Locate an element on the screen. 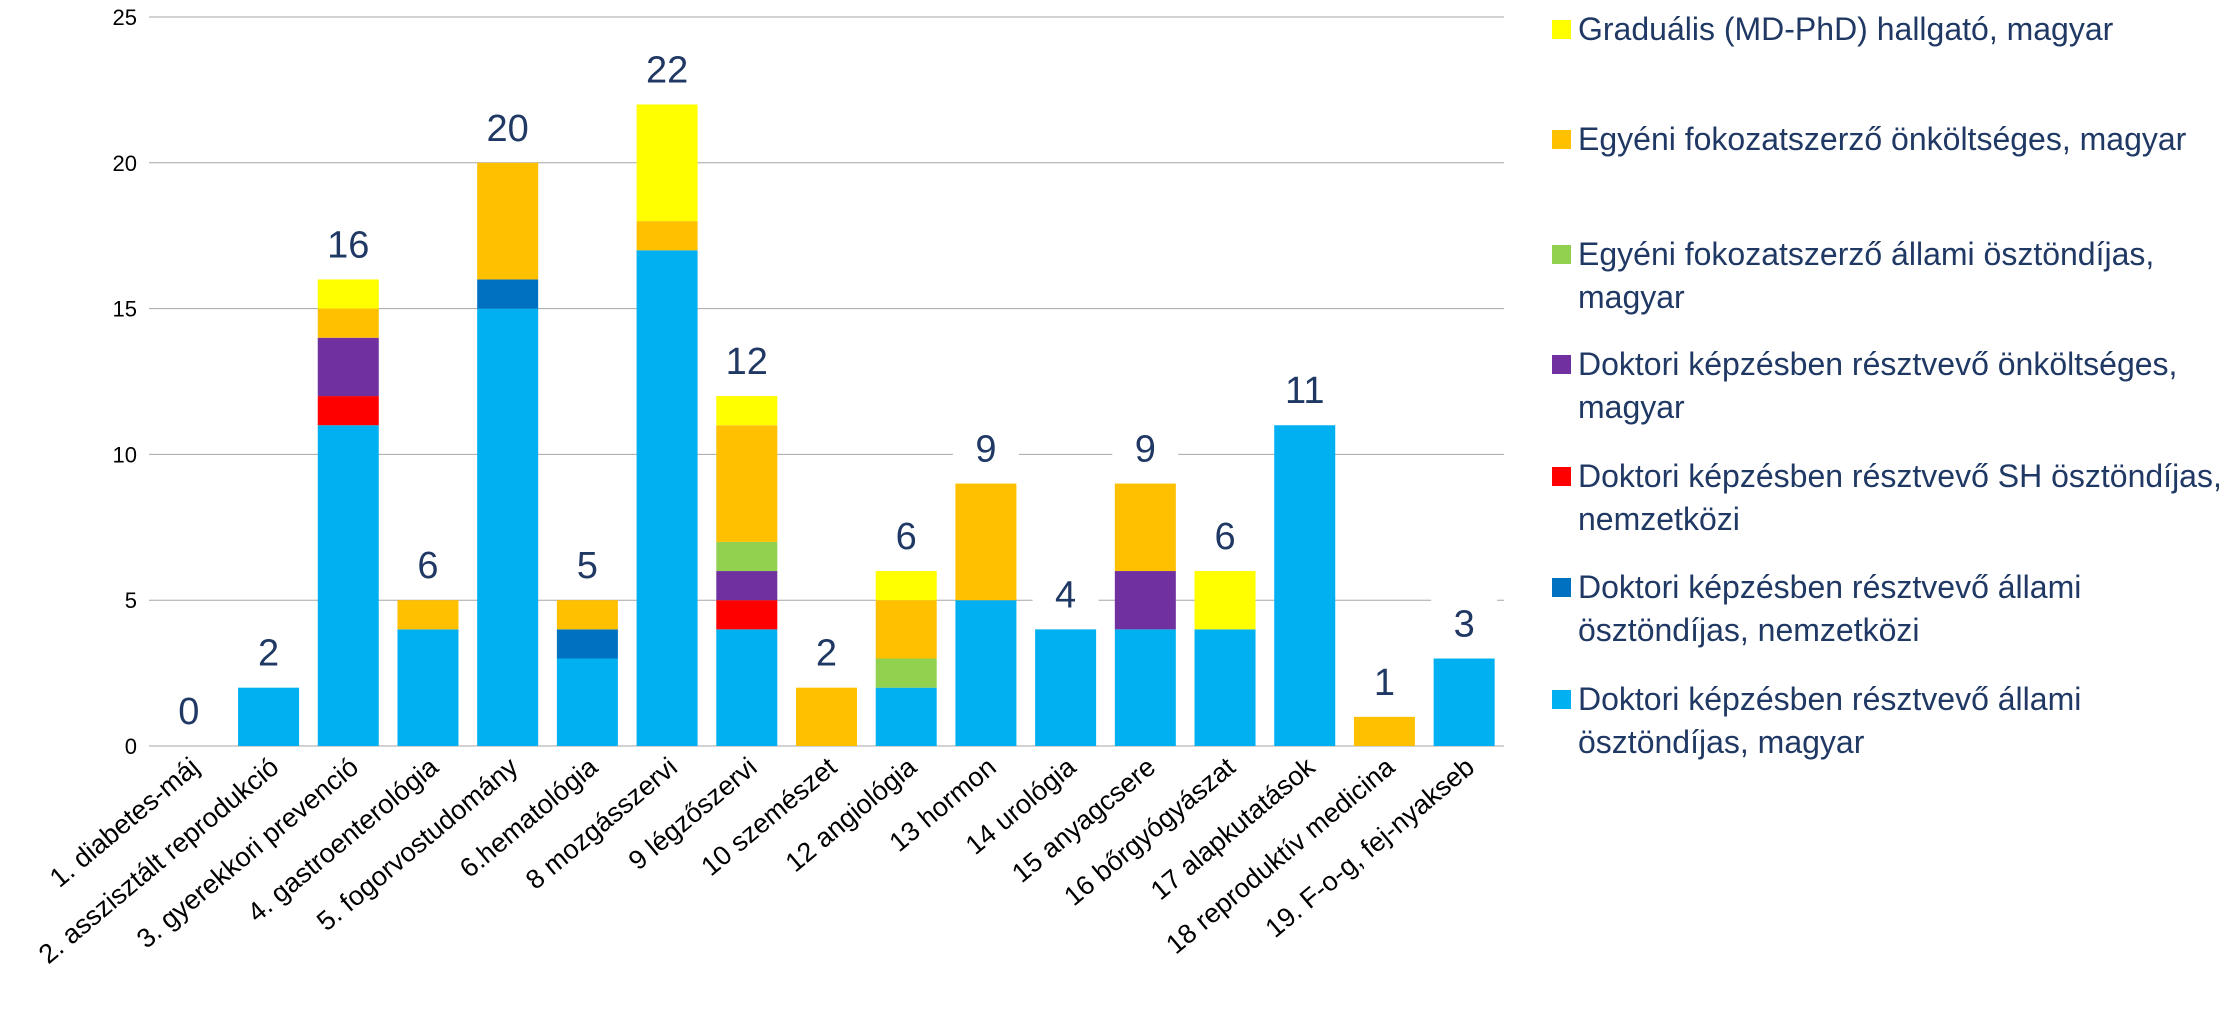  y-tick-label: 20 is located at coordinates (125, 163).